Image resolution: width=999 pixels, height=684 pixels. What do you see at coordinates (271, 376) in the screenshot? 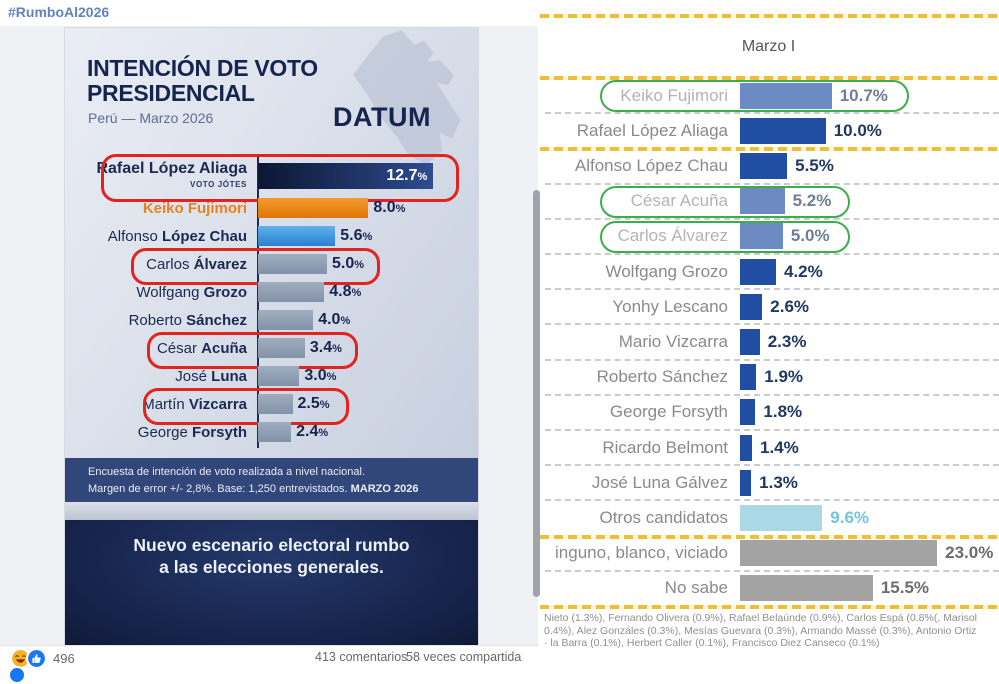
I see `candidate-row: José Luna 3.0%` at bounding box center [271, 376].